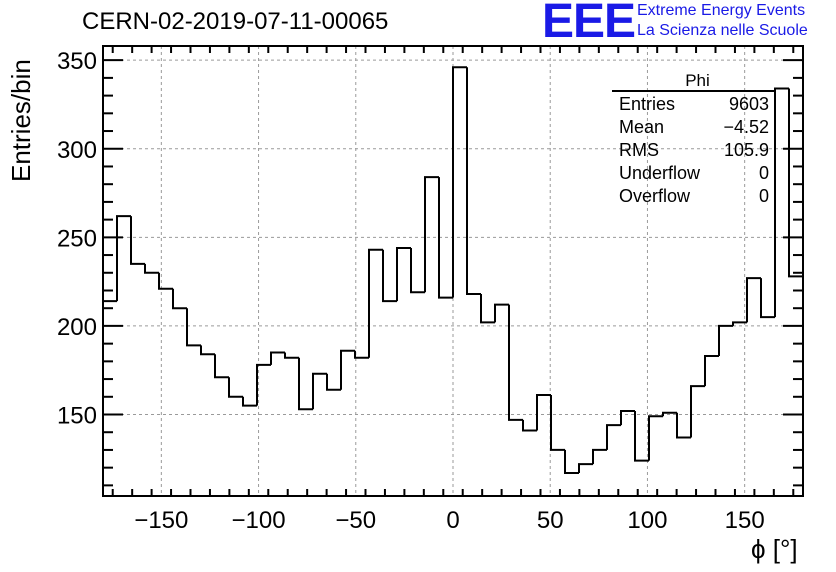 The image size is (836, 572). Describe the element at coordinates (641, 127) in the screenshot. I see `stats-row-label: Mean` at that location.